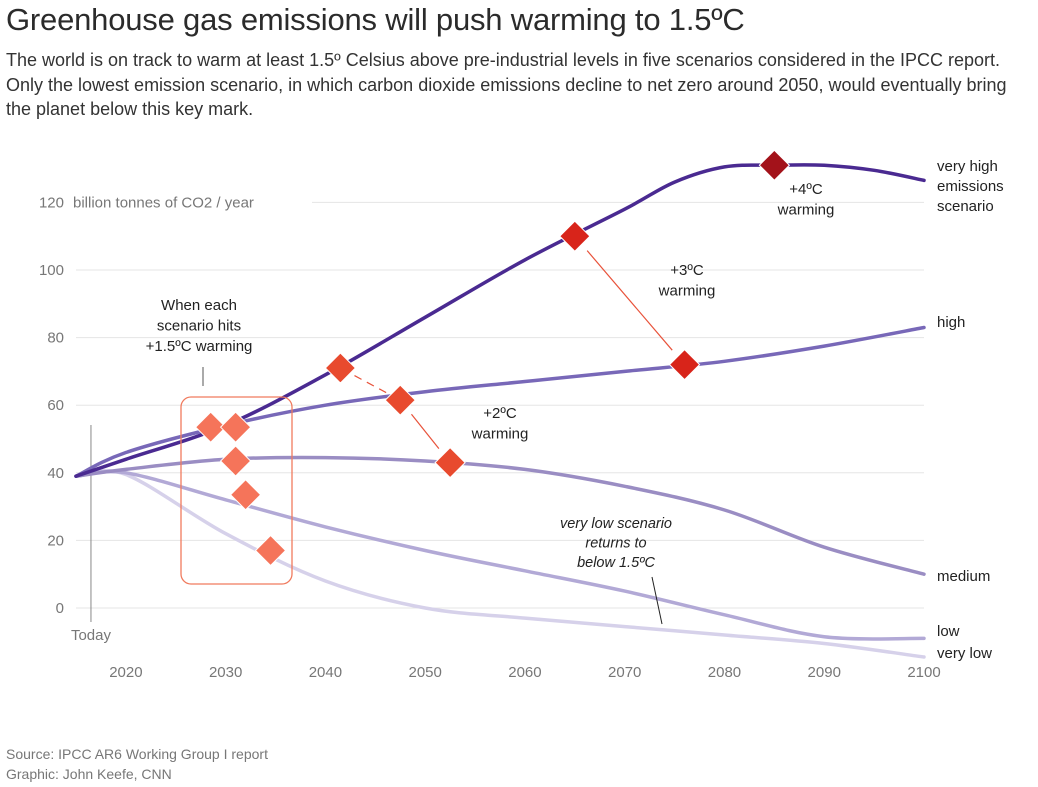 This screenshot has width=1038, height=787. I want to click on y-tick-label: 0, so click(60, 608).